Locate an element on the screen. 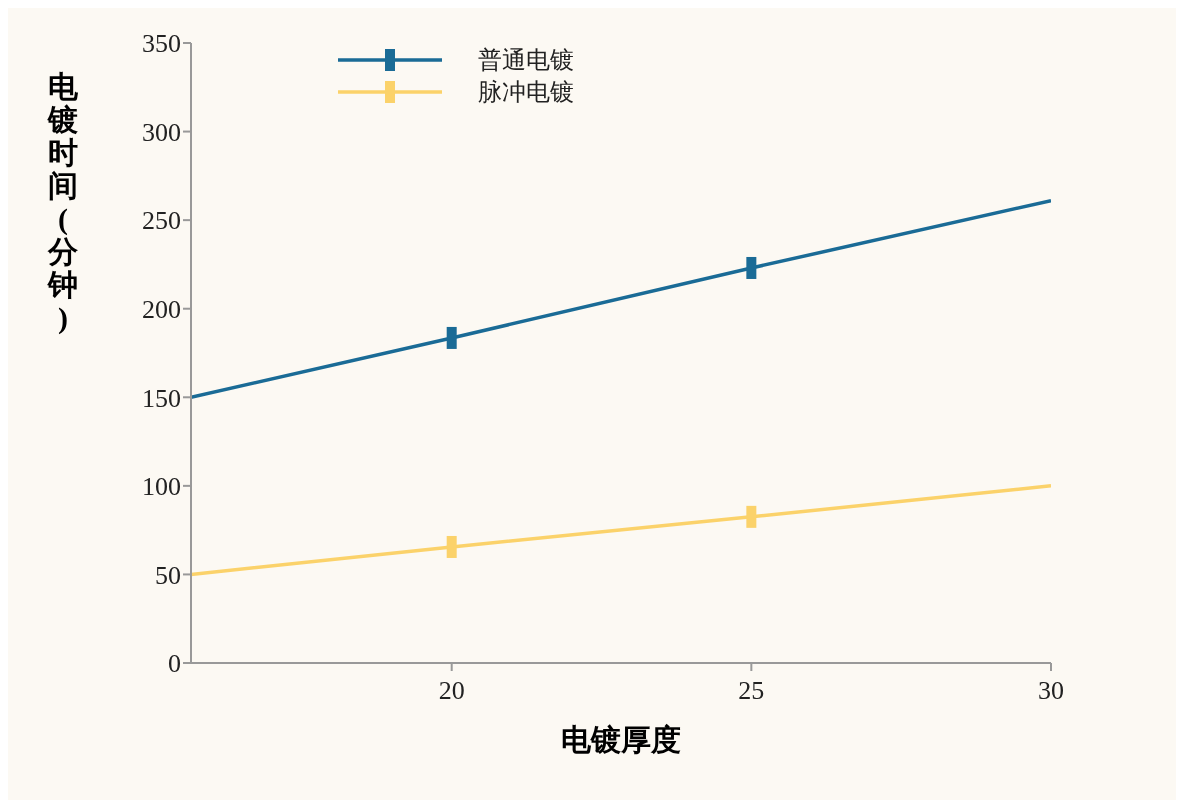  x-tick-label: 20 is located at coordinates (451, 691).